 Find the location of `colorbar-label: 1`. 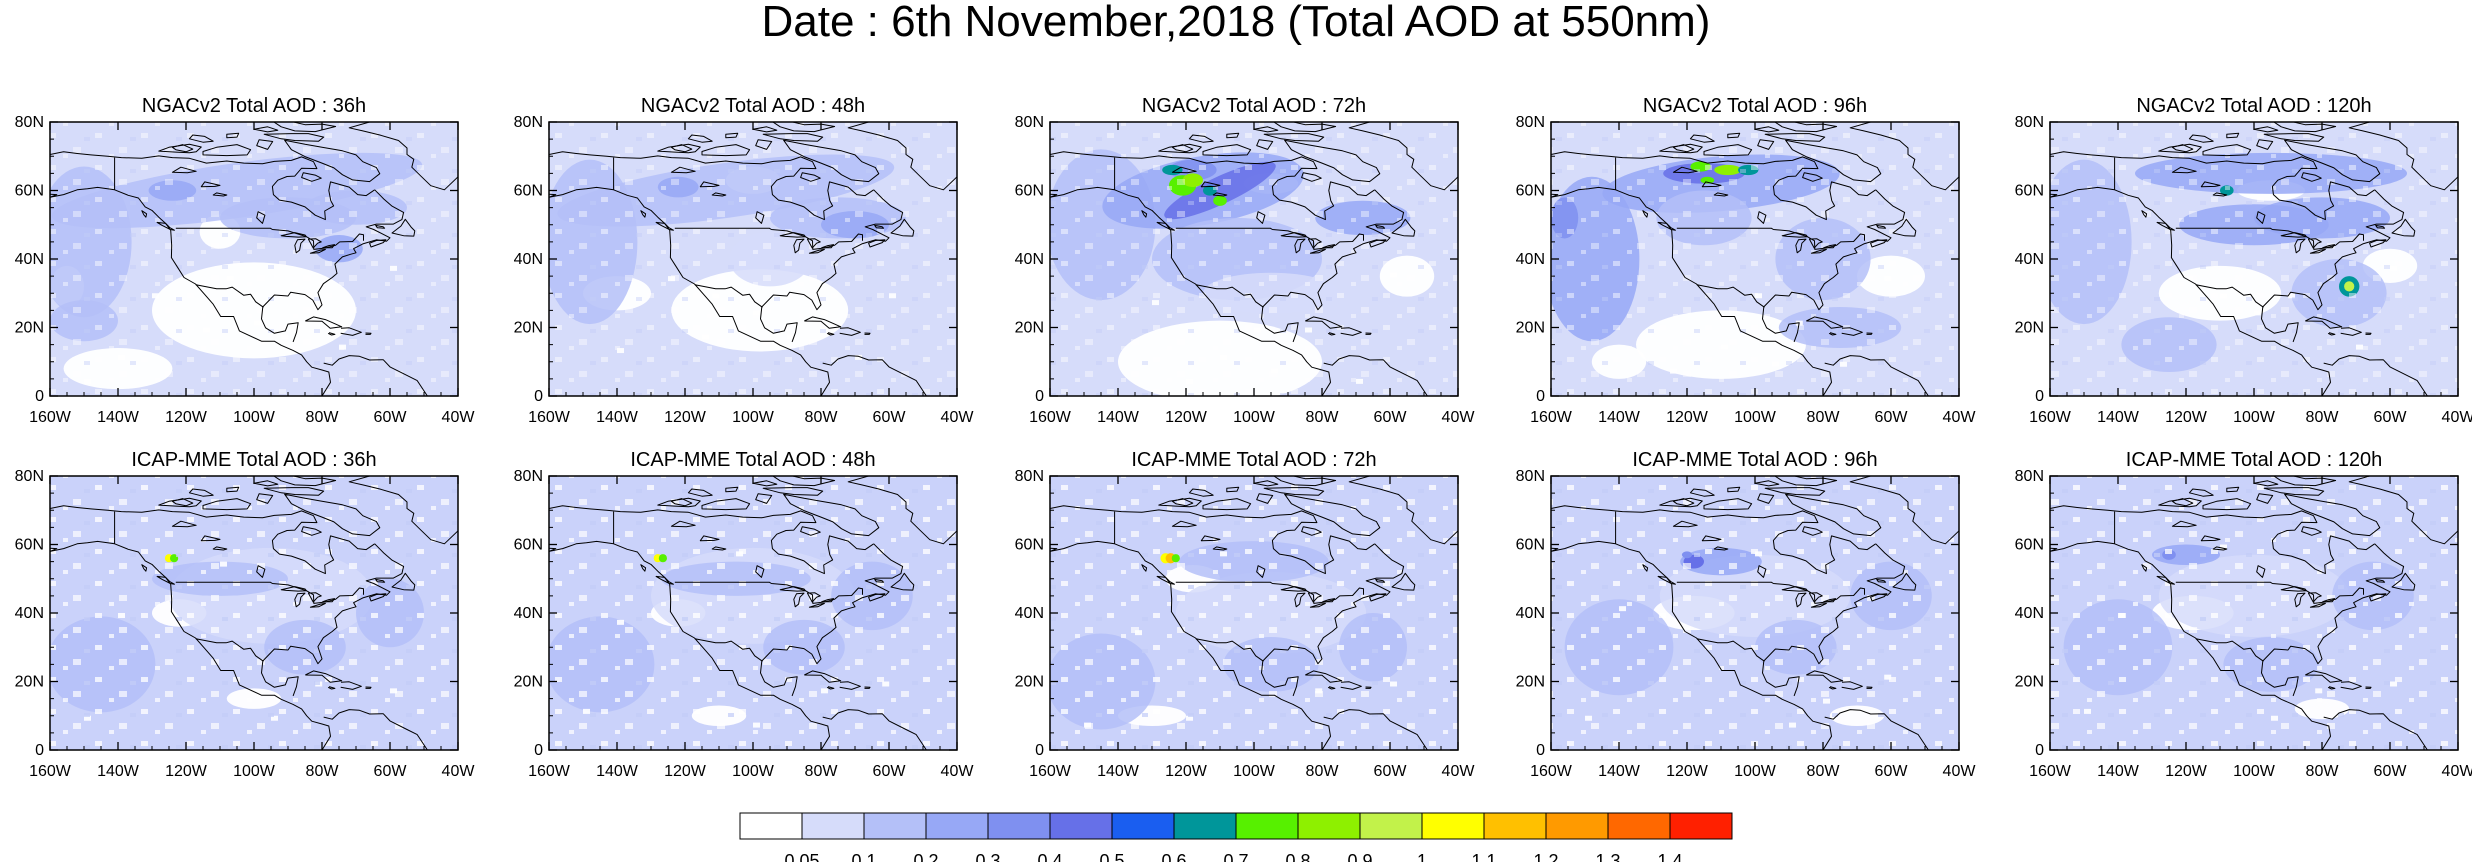

colorbar-label: 1 is located at coordinates (1422, 856).